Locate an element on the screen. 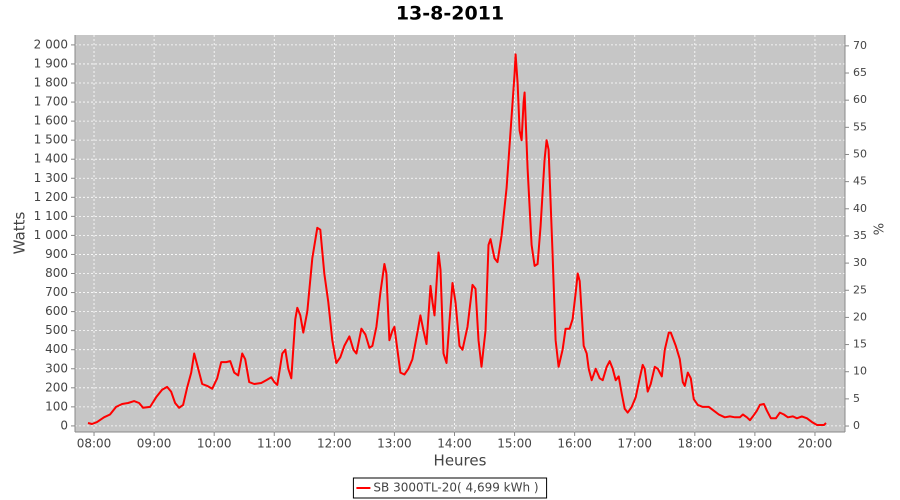 This screenshot has width=900, height=500. y2-tick-label: 55 is located at coordinates (860, 126).